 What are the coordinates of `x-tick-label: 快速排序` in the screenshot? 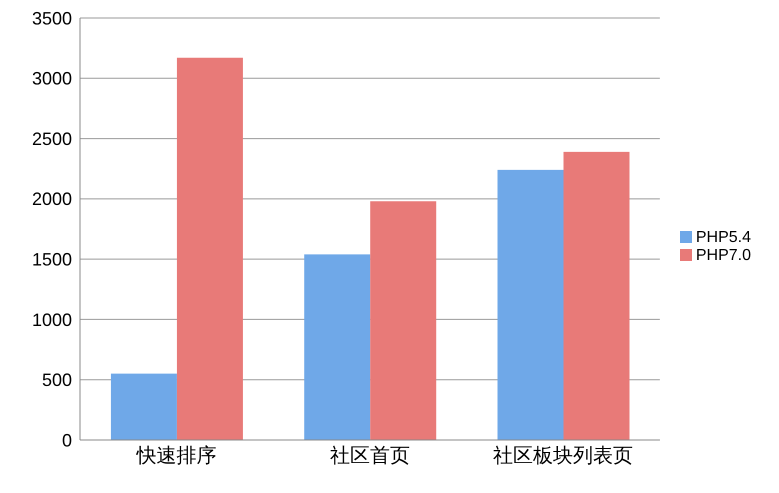 It's located at (176, 456).